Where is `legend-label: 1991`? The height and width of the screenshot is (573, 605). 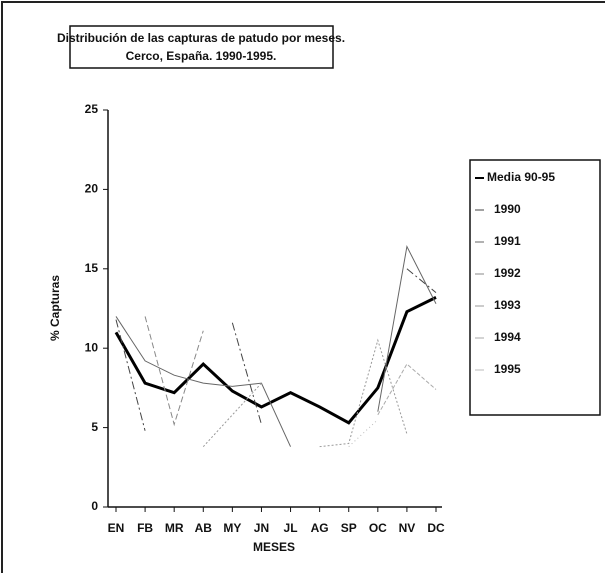
legend-label: 1991 is located at coordinates (507, 241).